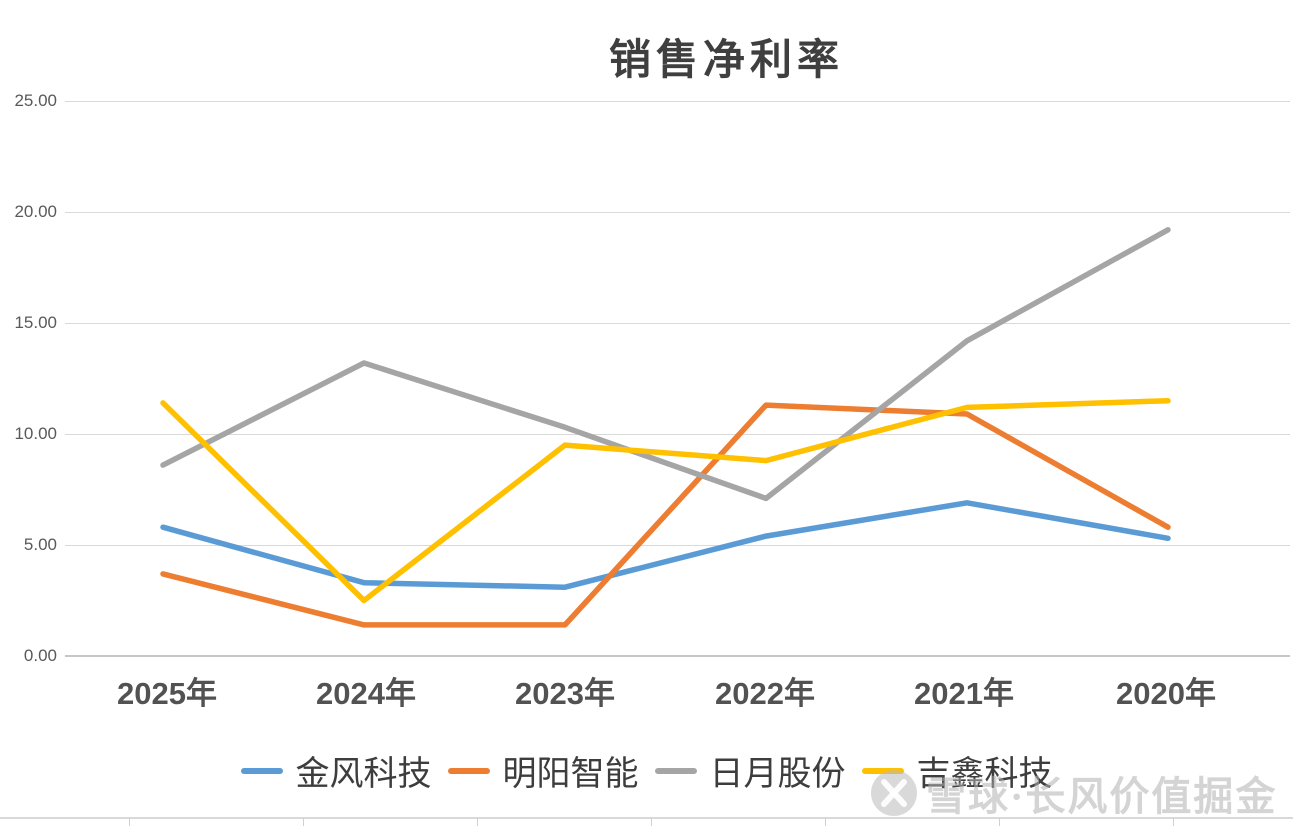 This screenshot has height=826, width=1293. I want to click on legend-item: 金风科技, so click(336, 770).